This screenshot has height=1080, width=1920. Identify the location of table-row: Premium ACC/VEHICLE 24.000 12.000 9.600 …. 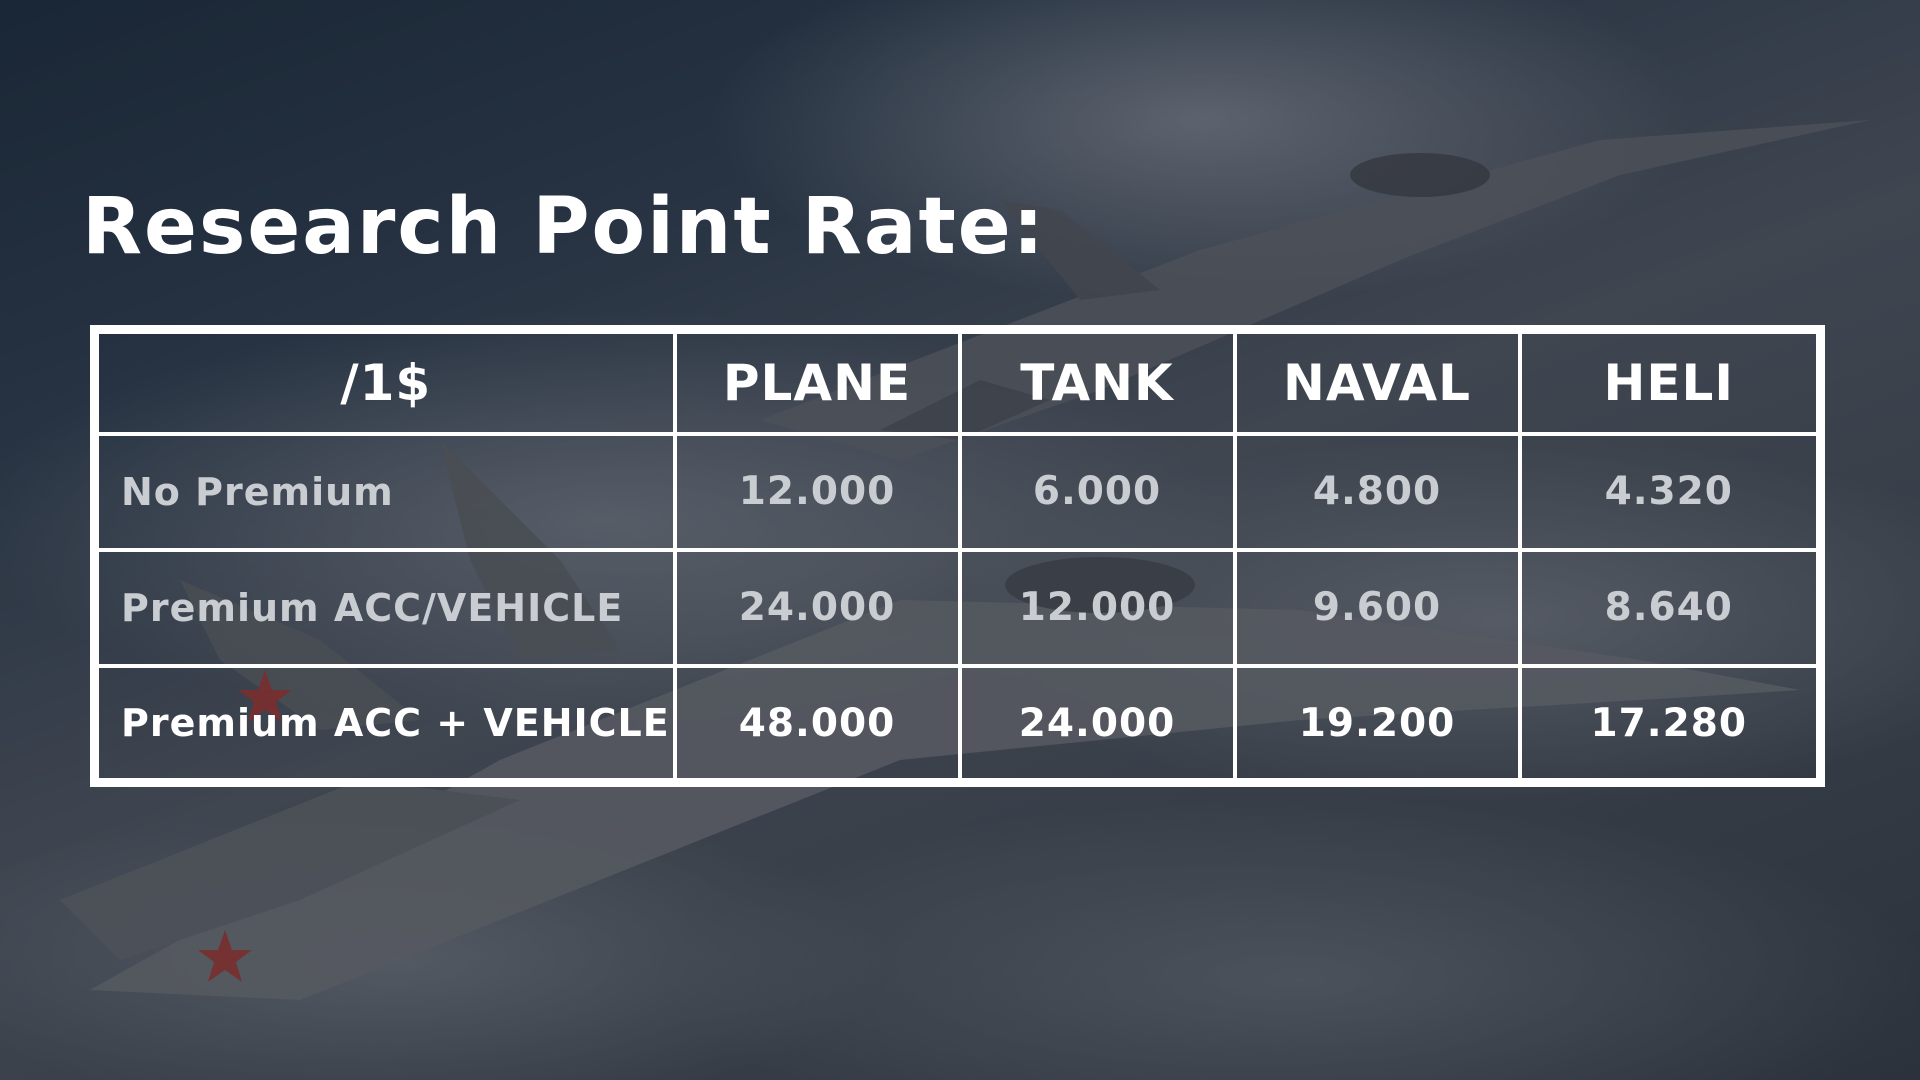
(957, 608).